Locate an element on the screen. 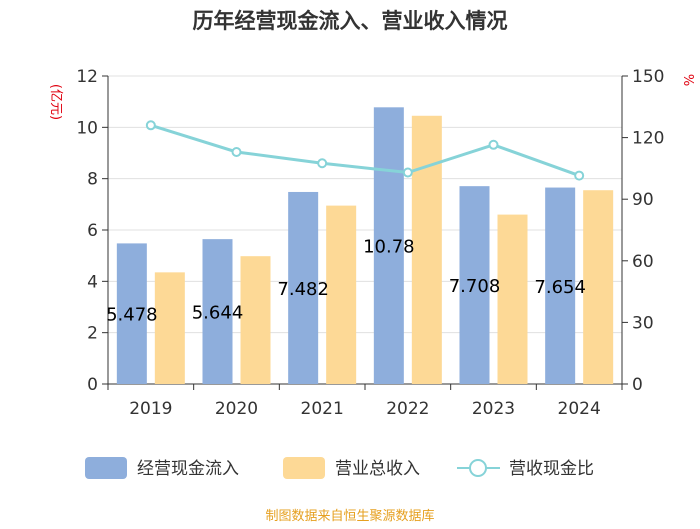 This screenshot has height=529, width=700. left-tick-label: 6 is located at coordinates (92, 231).